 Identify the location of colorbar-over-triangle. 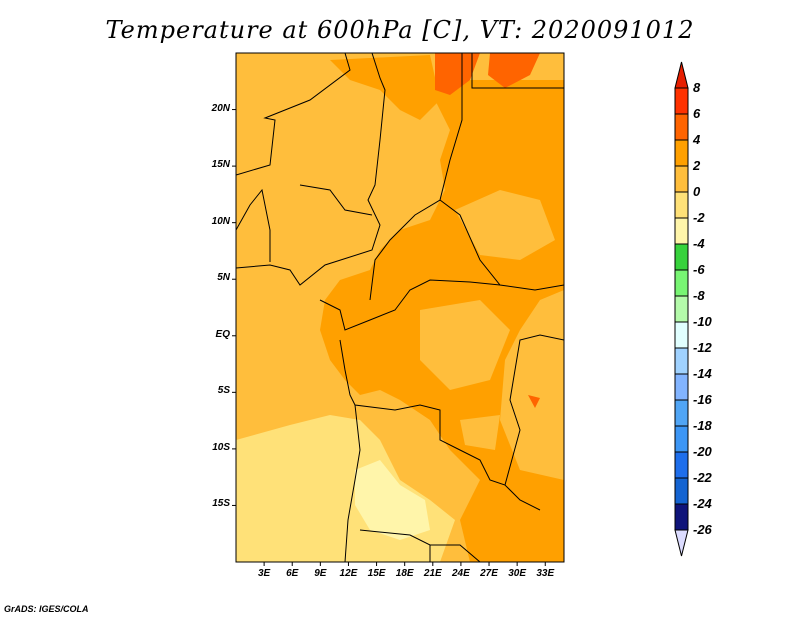
(681, 75).